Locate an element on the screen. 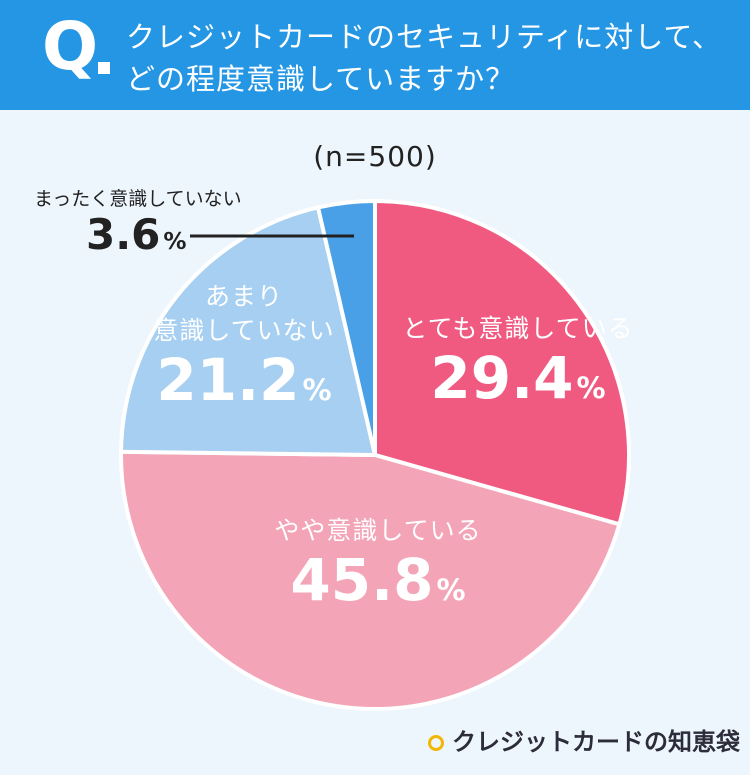 This screenshot has height=775, width=750. label-somewhat-aware-value: 45.8% is located at coordinates (377, 585).